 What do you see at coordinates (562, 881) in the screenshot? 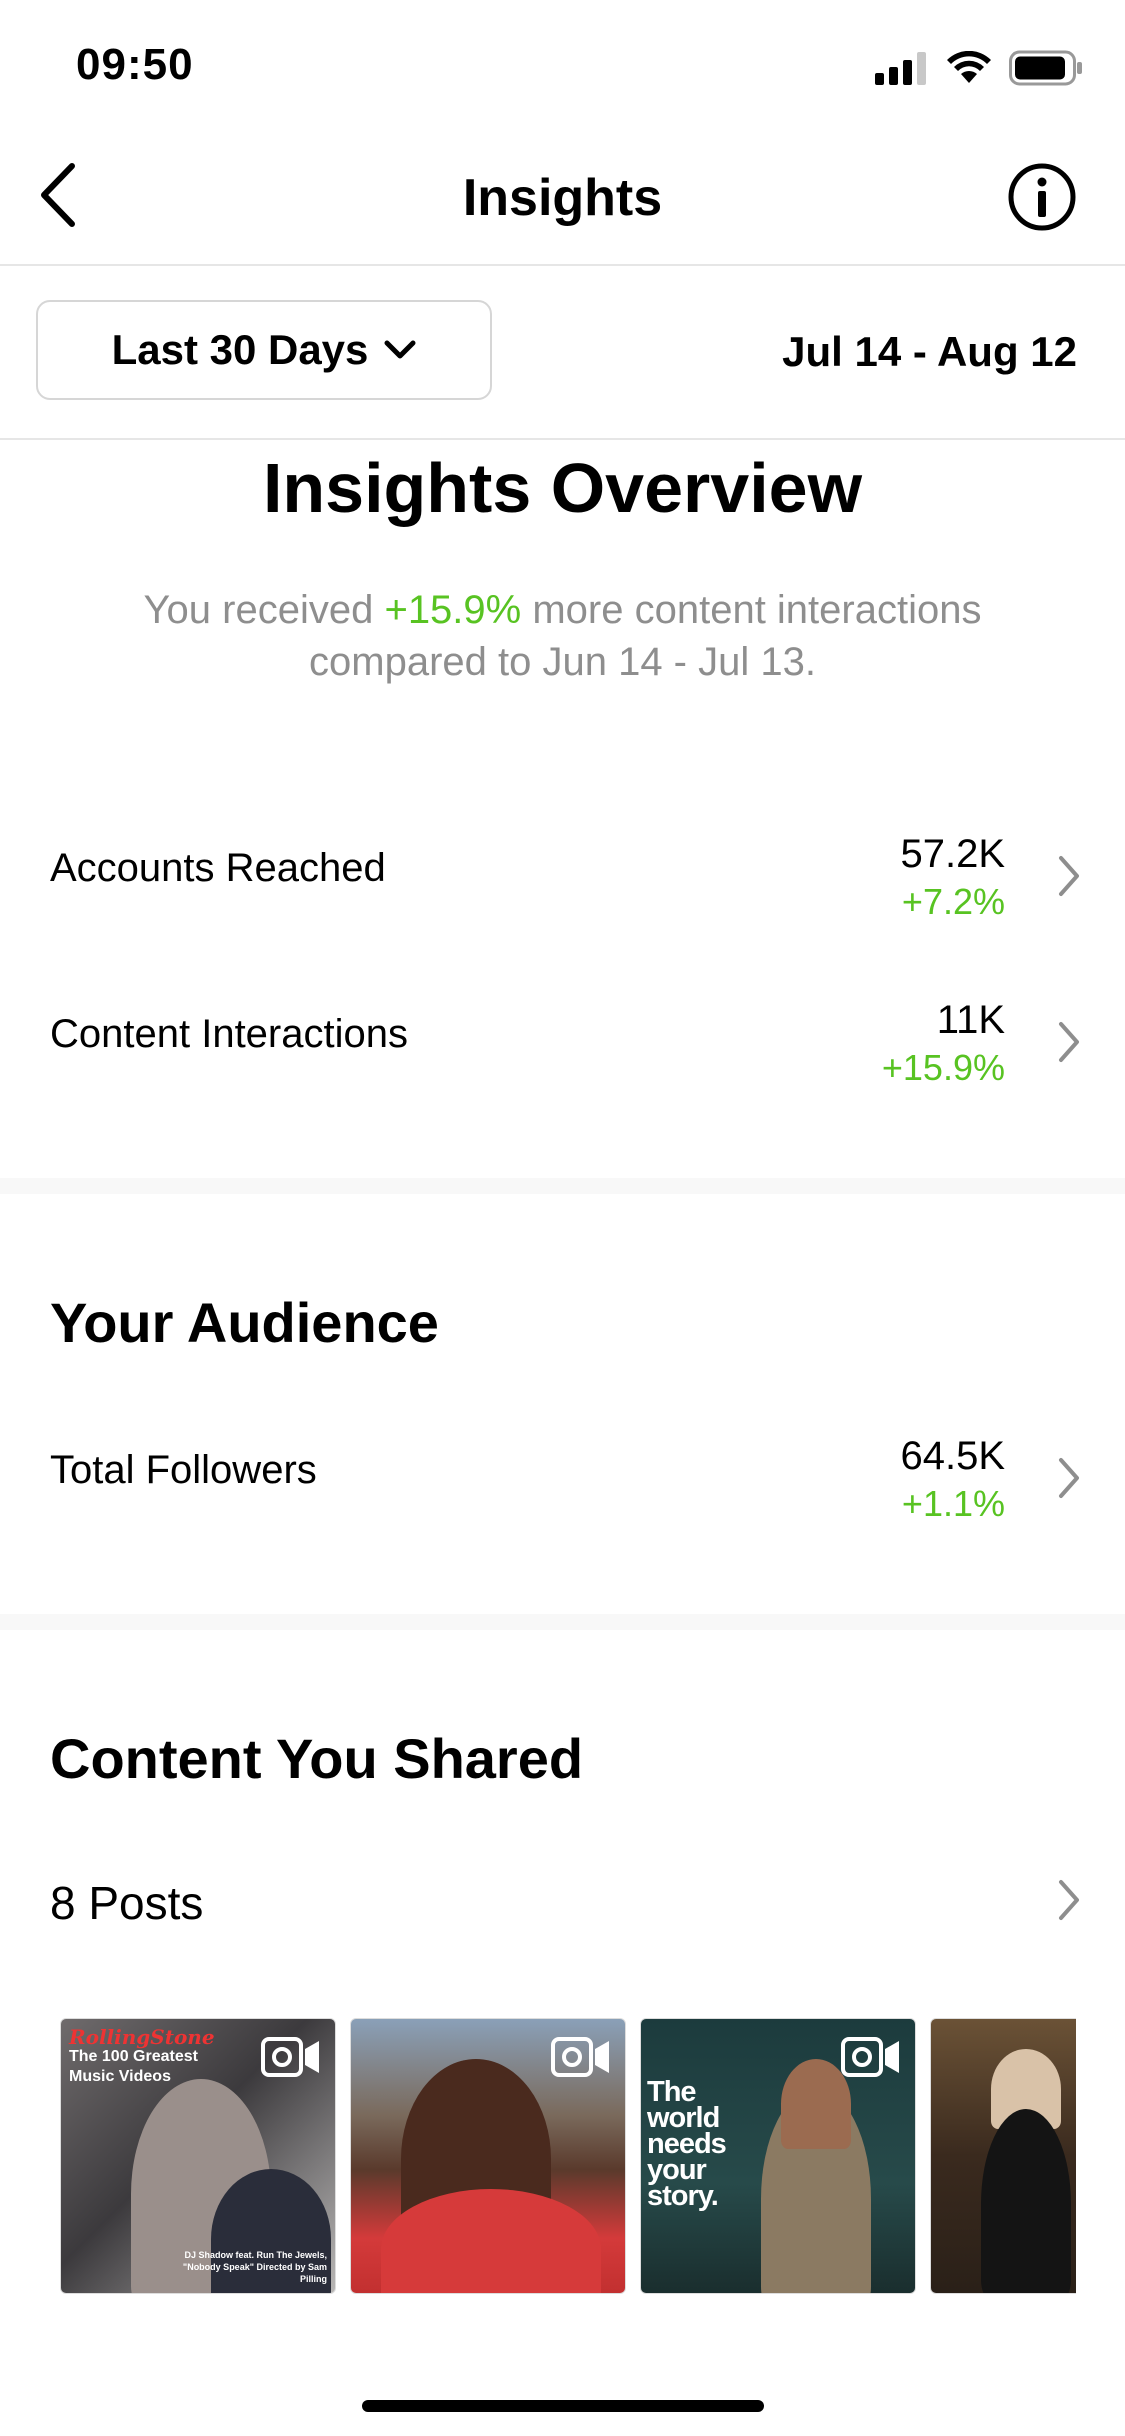
I see `metric-row-accounts-reached: Accounts Reached 57.2K +7.2%` at bounding box center [562, 881].